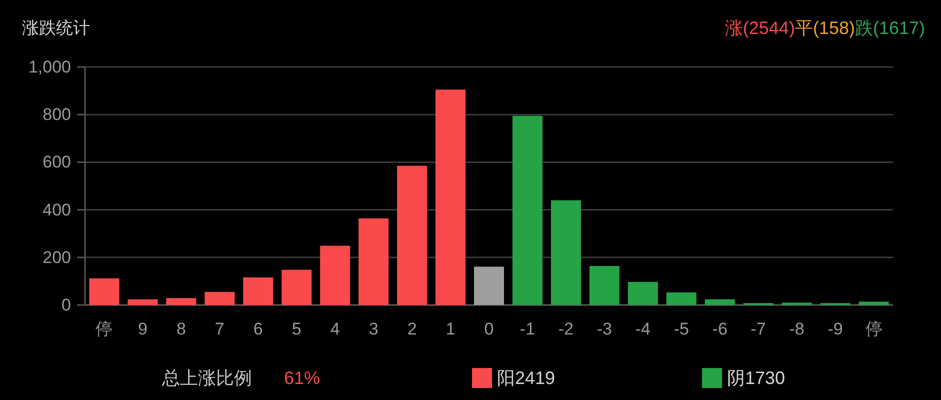 The image size is (941, 400). What do you see at coordinates (335, 329) in the screenshot?
I see `x-tick-label: 4` at bounding box center [335, 329].